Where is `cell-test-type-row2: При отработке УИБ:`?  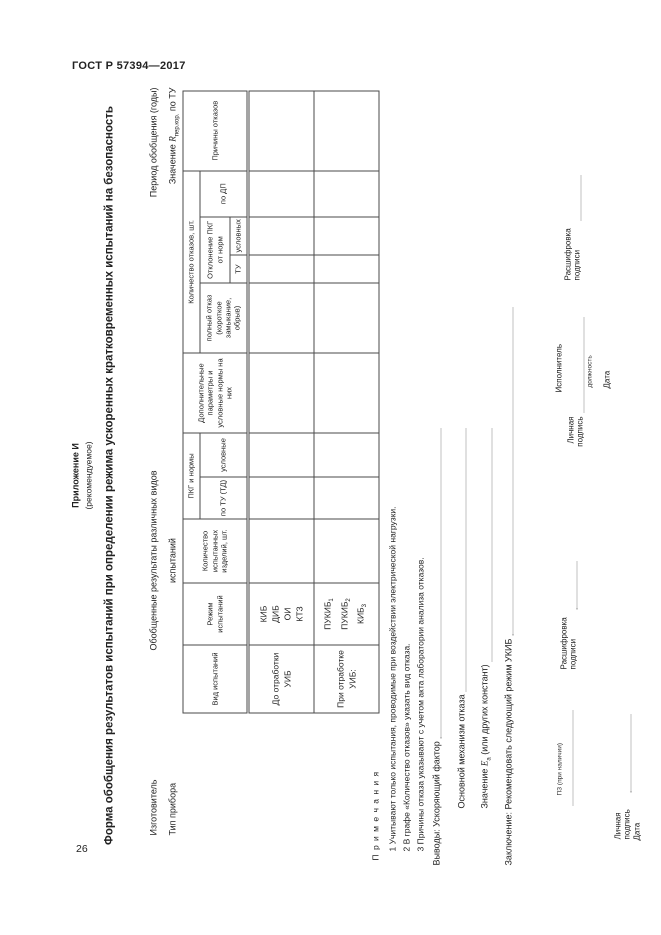
cell-test-type-row2: При отработке УИБ: is located at coordinates (346, 679).